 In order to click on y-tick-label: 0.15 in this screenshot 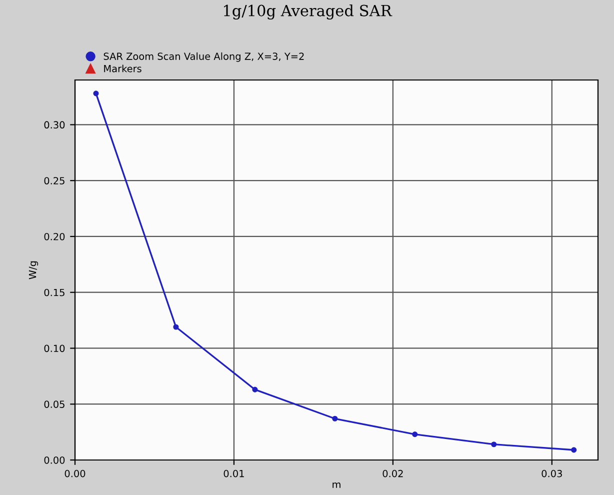, I will do `click(54, 292)`.